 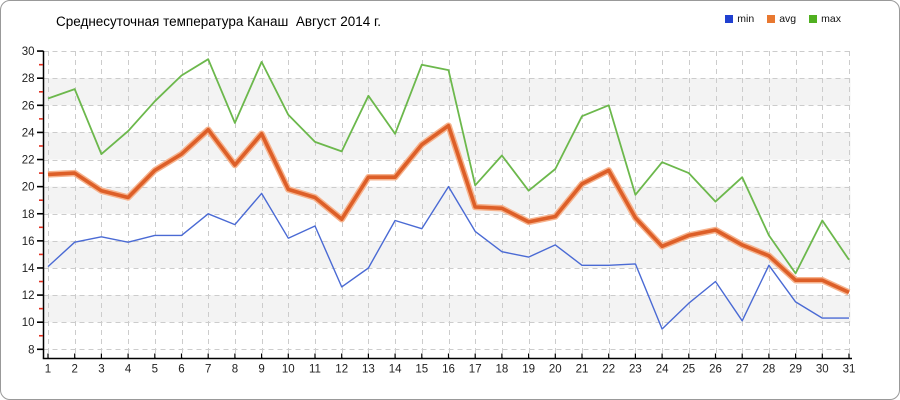 I want to click on x-tick-label: 30, so click(x=822, y=370).